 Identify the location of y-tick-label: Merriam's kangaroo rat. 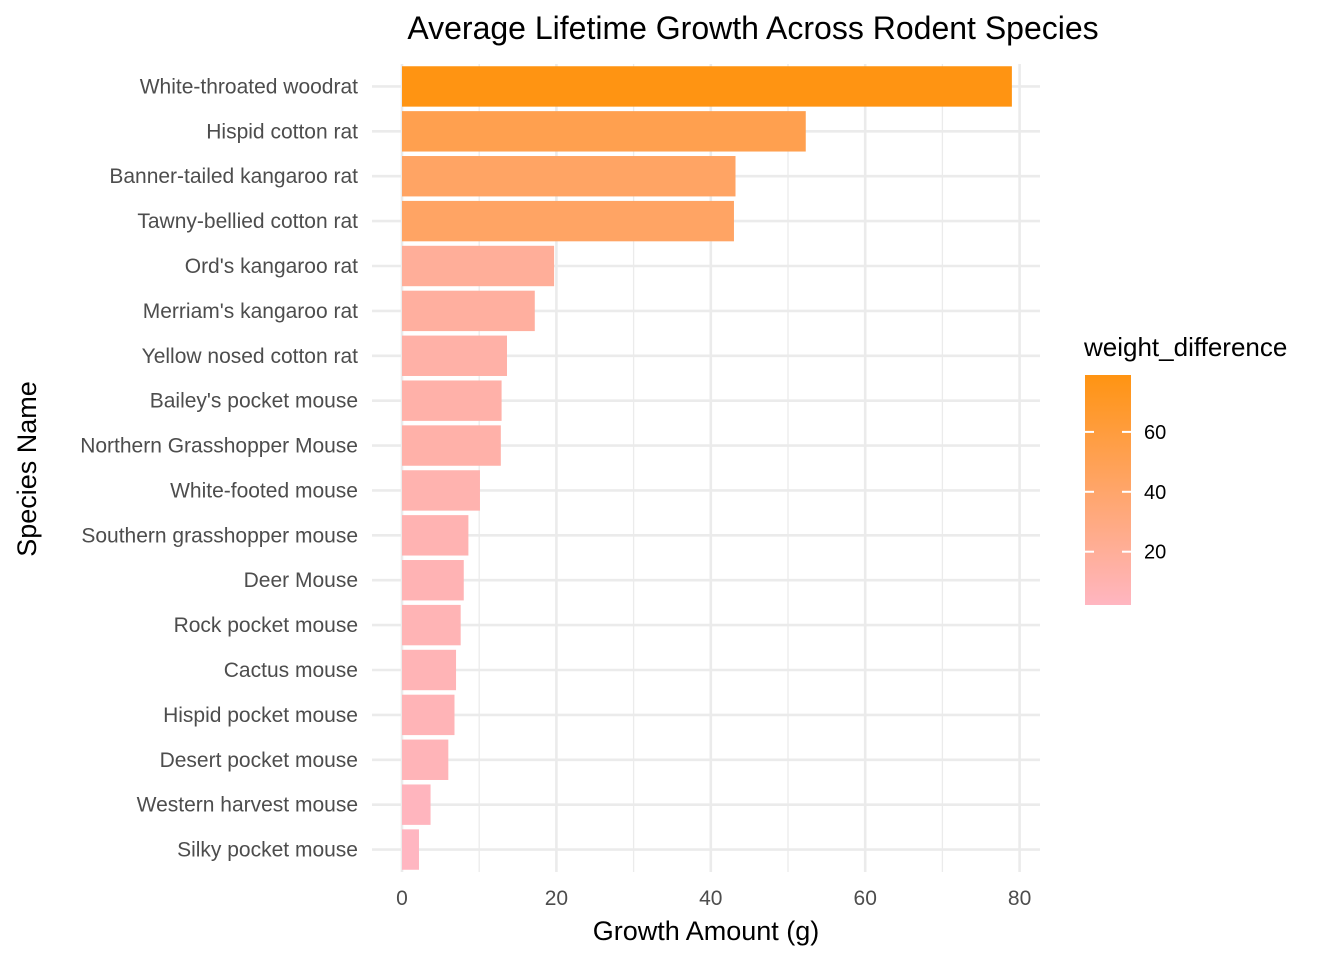
(250, 311).